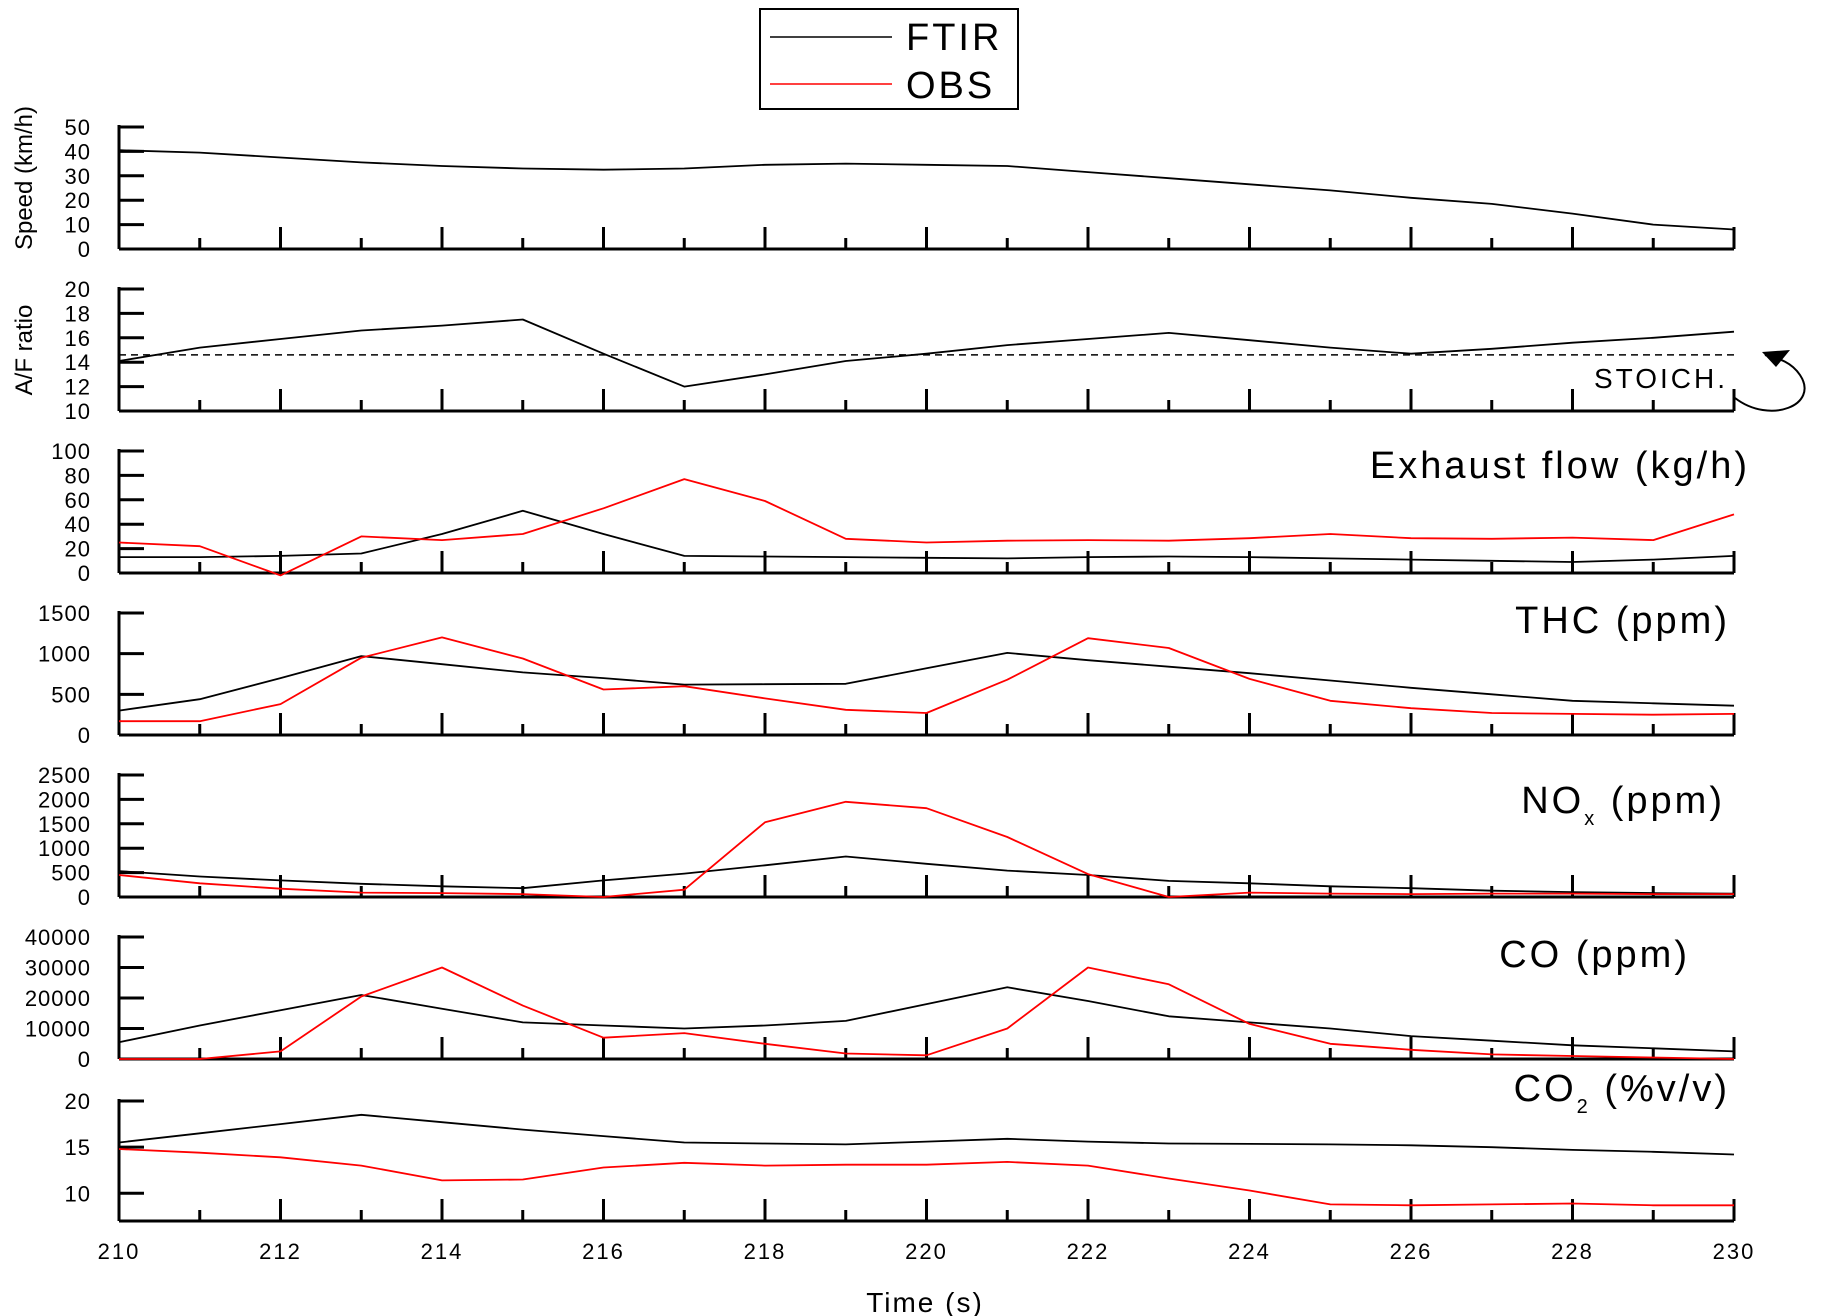  I want to click on series-line-co-obs, so click(927, 1013).